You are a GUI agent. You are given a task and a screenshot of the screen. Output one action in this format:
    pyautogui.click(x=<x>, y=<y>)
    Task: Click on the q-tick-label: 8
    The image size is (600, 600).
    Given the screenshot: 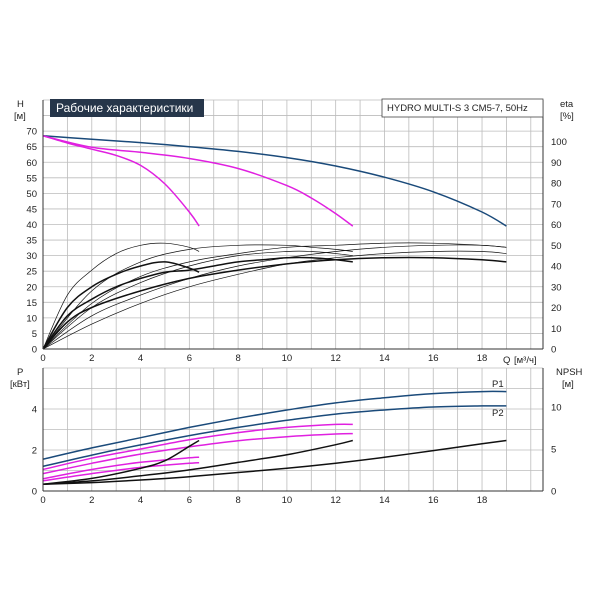 What is the action you would take?
    pyautogui.click(x=237, y=358)
    